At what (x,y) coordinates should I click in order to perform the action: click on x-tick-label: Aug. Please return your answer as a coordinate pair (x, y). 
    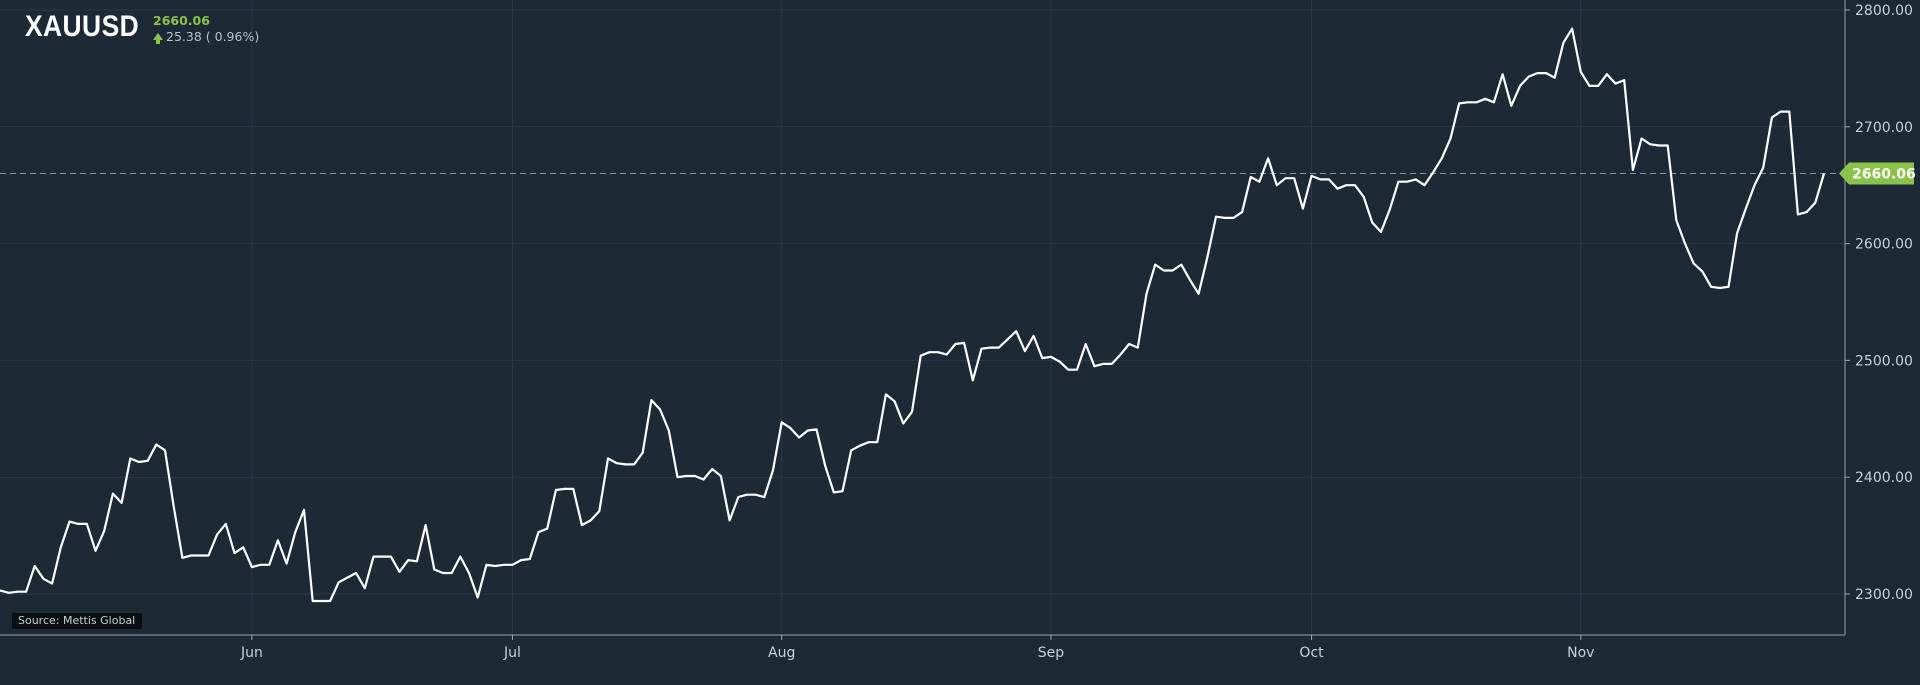
    Looking at the image, I should click on (781, 653).